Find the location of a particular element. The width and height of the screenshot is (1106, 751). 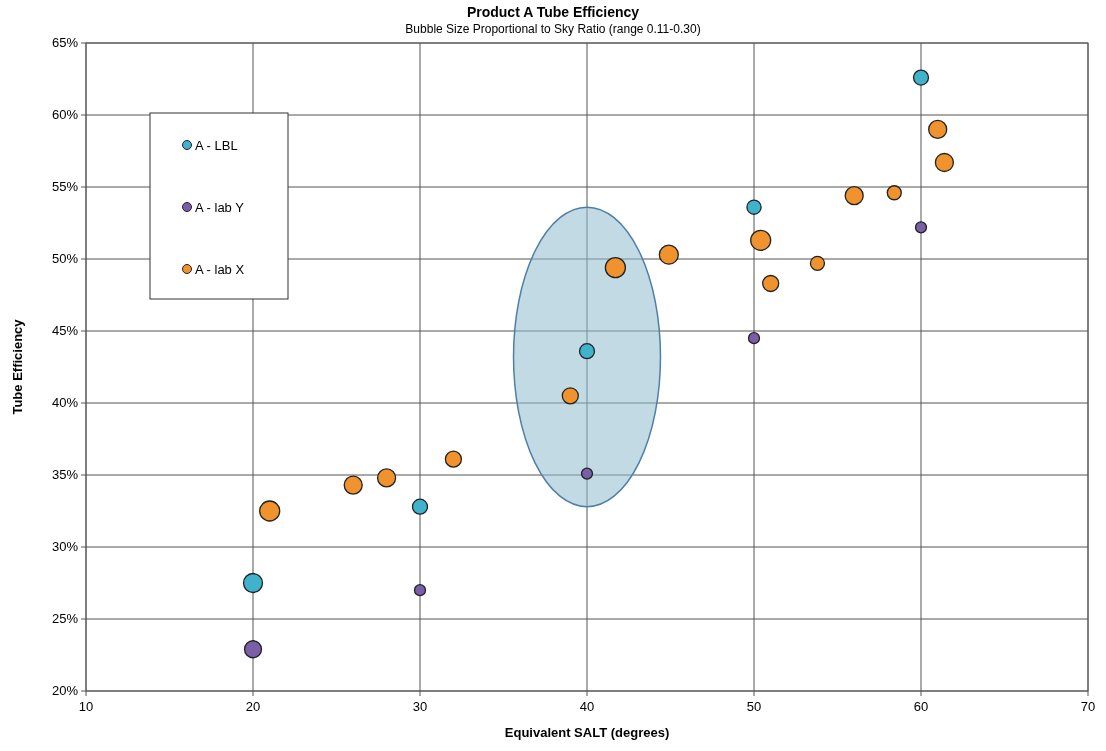

y-tick-label: 50% is located at coordinates (65, 258).